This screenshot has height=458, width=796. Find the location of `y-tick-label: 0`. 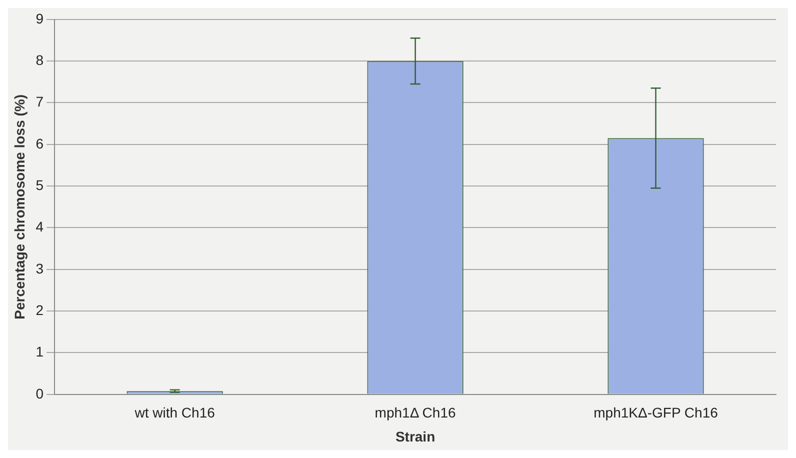

y-tick-label: 0 is located at coordinates (40, 393).